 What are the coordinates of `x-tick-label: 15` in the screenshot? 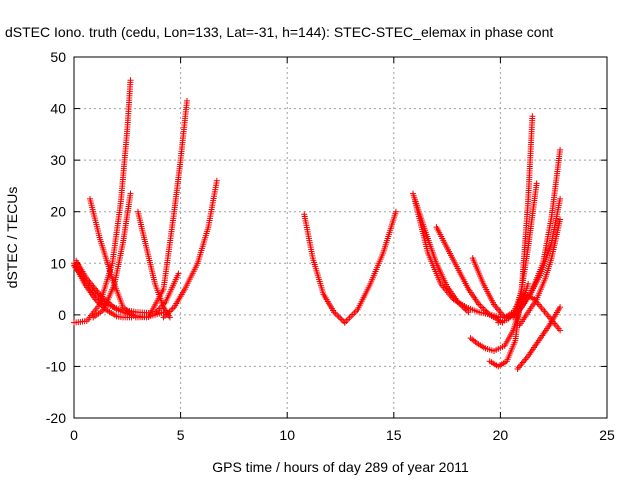 It's located at (394, 435).